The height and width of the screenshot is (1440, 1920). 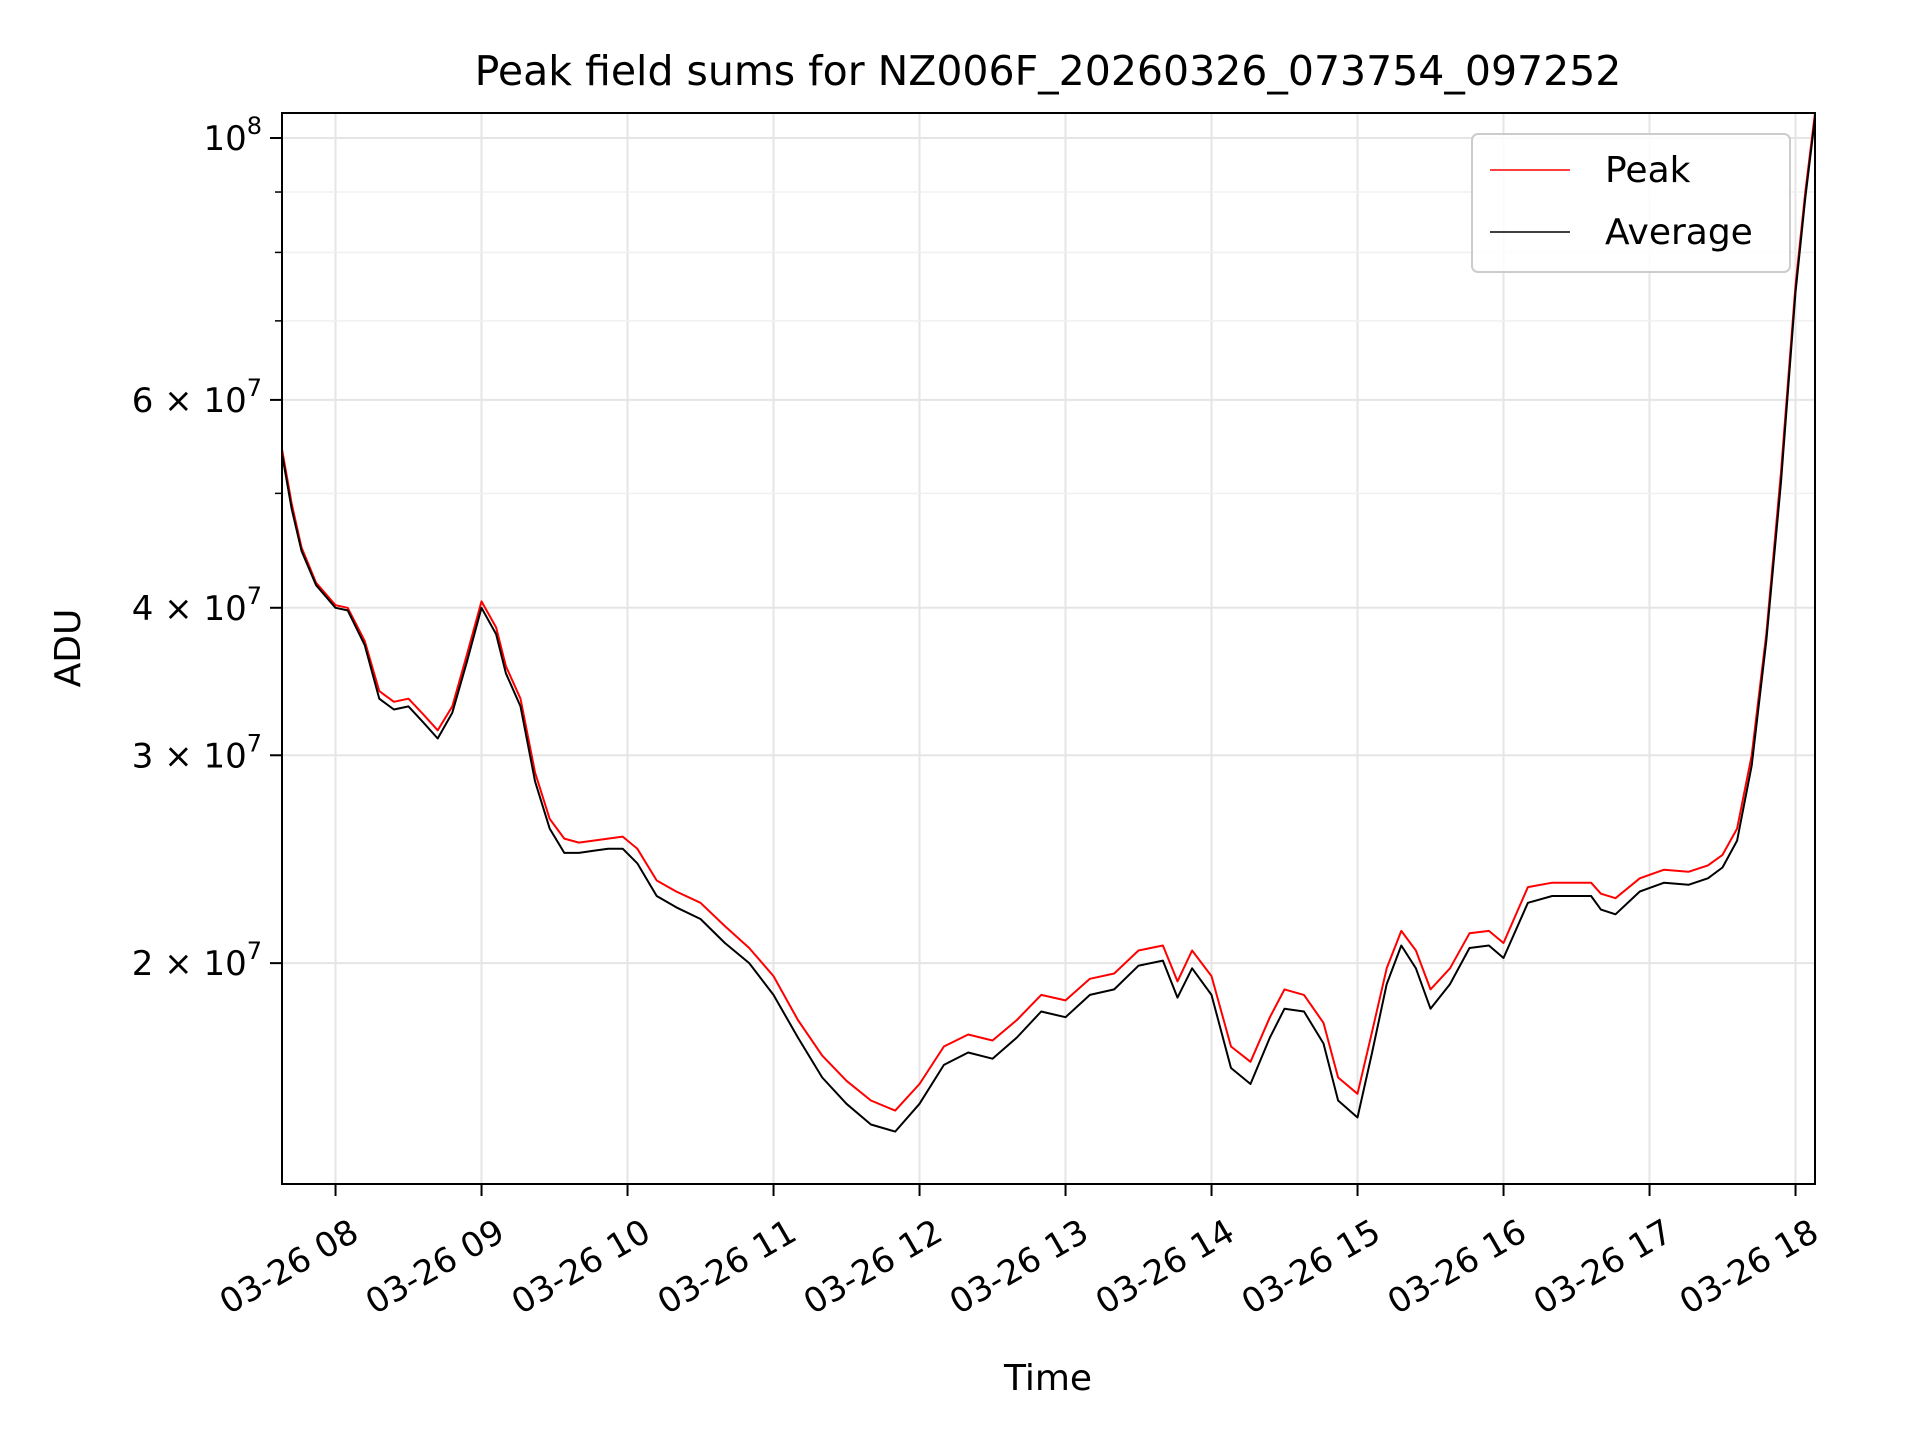 I want to click on y-axis-label: ADU, so click(x=68, y=648).